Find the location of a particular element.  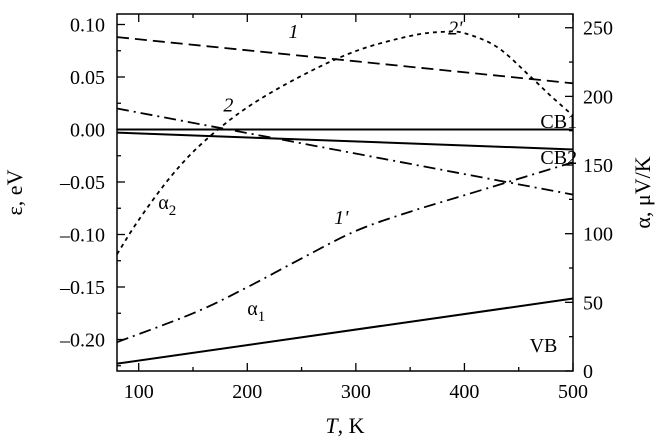

y-left-tick-label: –0.20 is located at coordinates (82, 341).